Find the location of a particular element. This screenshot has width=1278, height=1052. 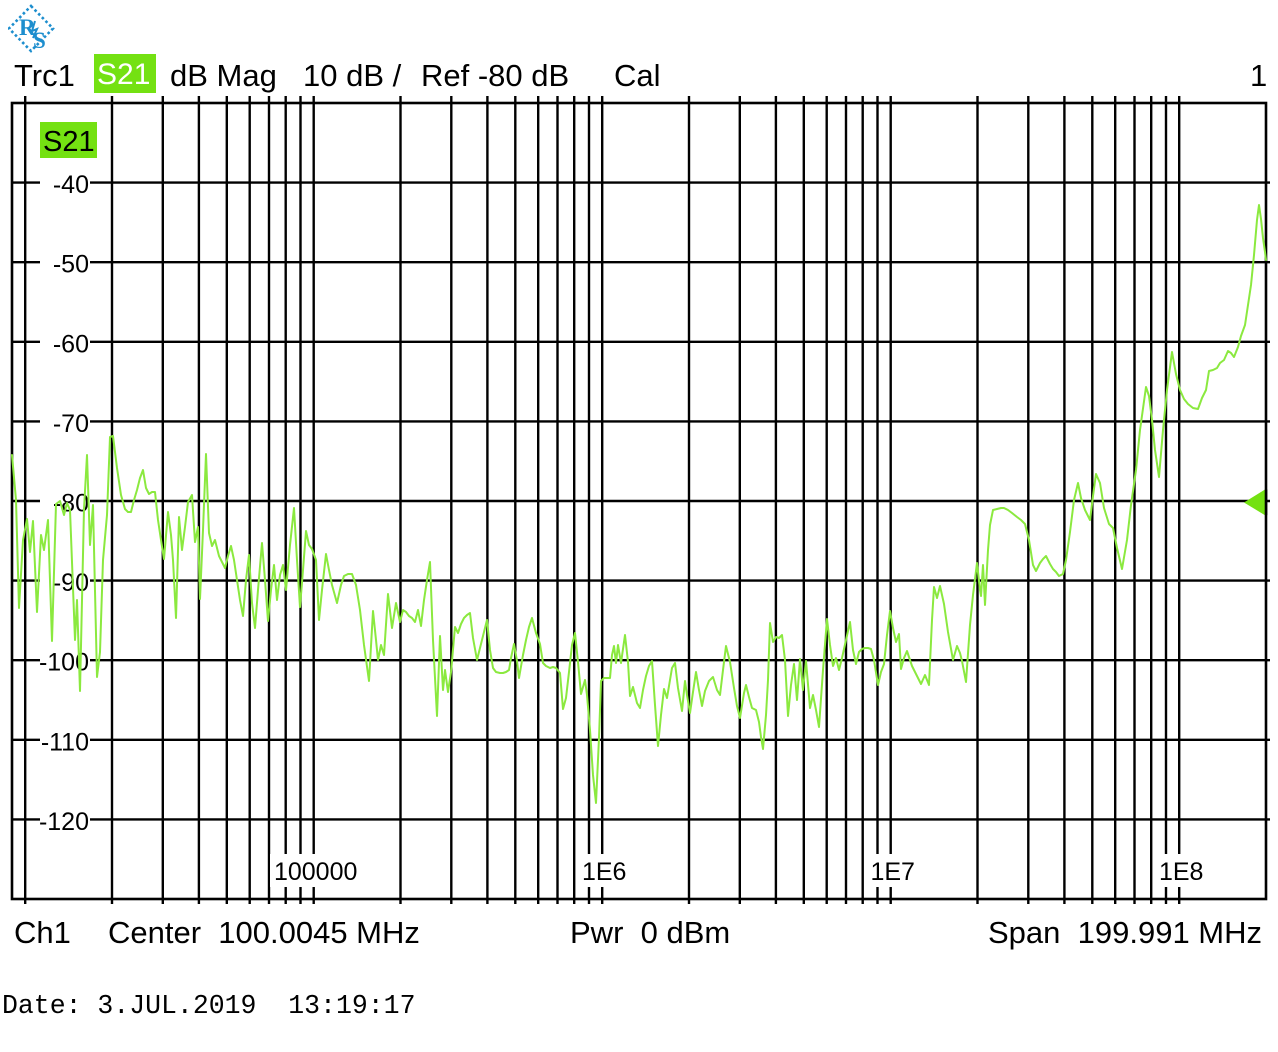

svg-text: S is located at coordinates (39, 40).